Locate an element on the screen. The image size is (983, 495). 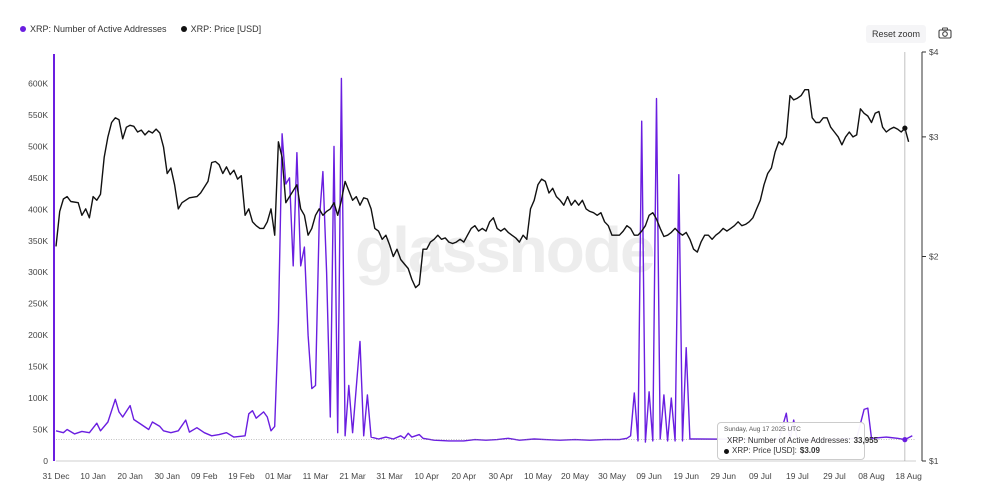
y-right-tick-label: $2 is located at coordinates (934, 257).